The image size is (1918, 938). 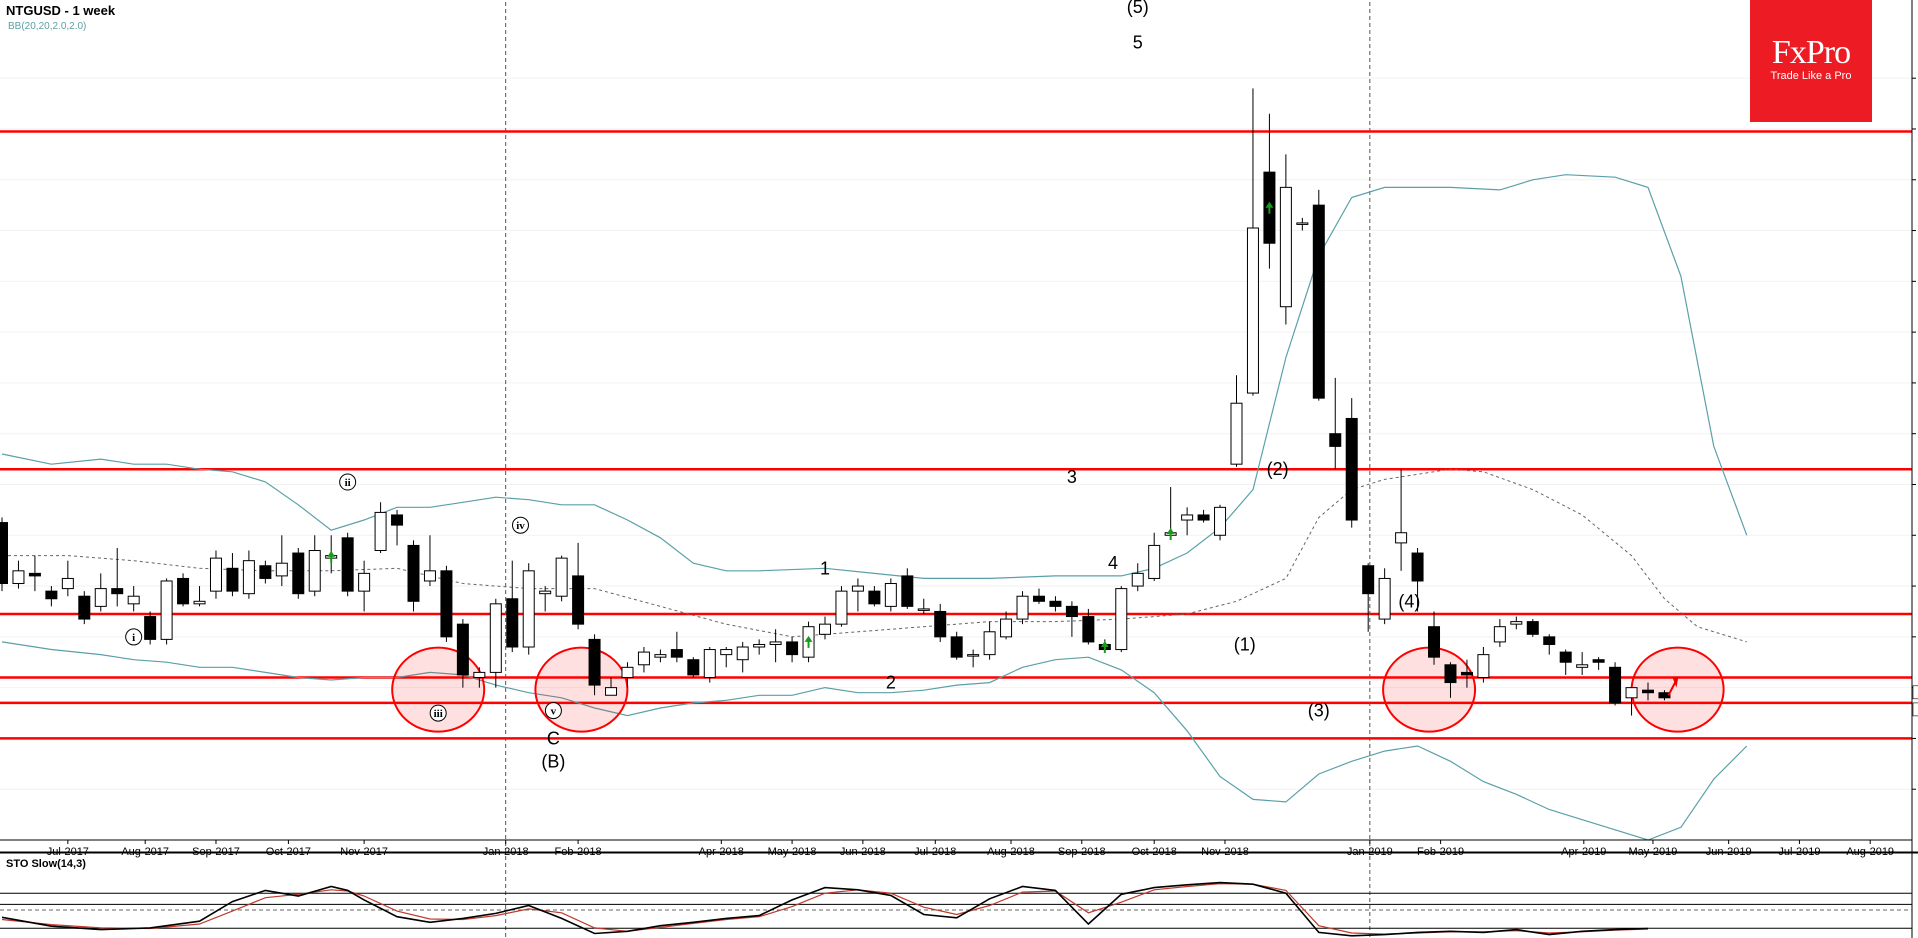 I want to click on wave-label: i, so click(x=133, y=638).